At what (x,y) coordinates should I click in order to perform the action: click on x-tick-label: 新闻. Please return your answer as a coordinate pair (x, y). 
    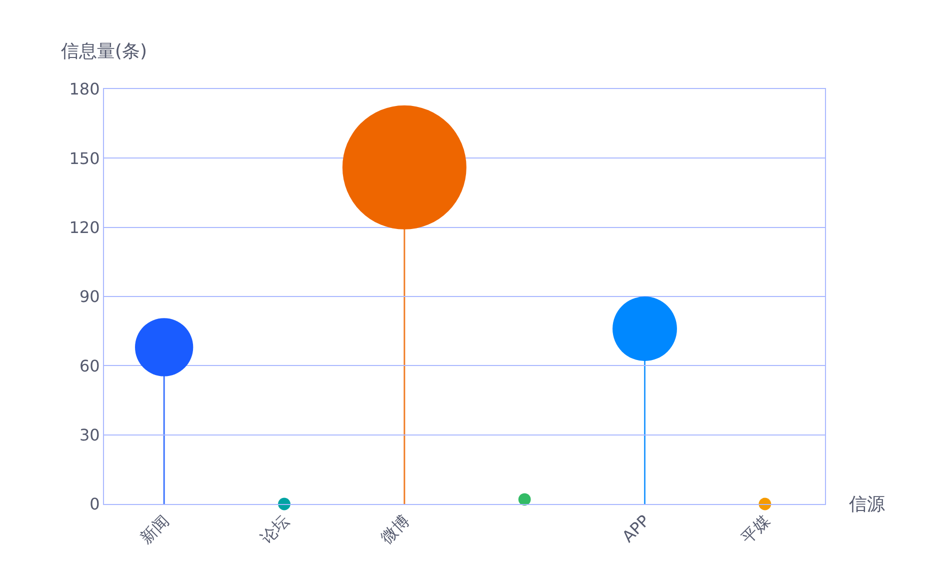
    Looking at the image, I should click on (154, 529).